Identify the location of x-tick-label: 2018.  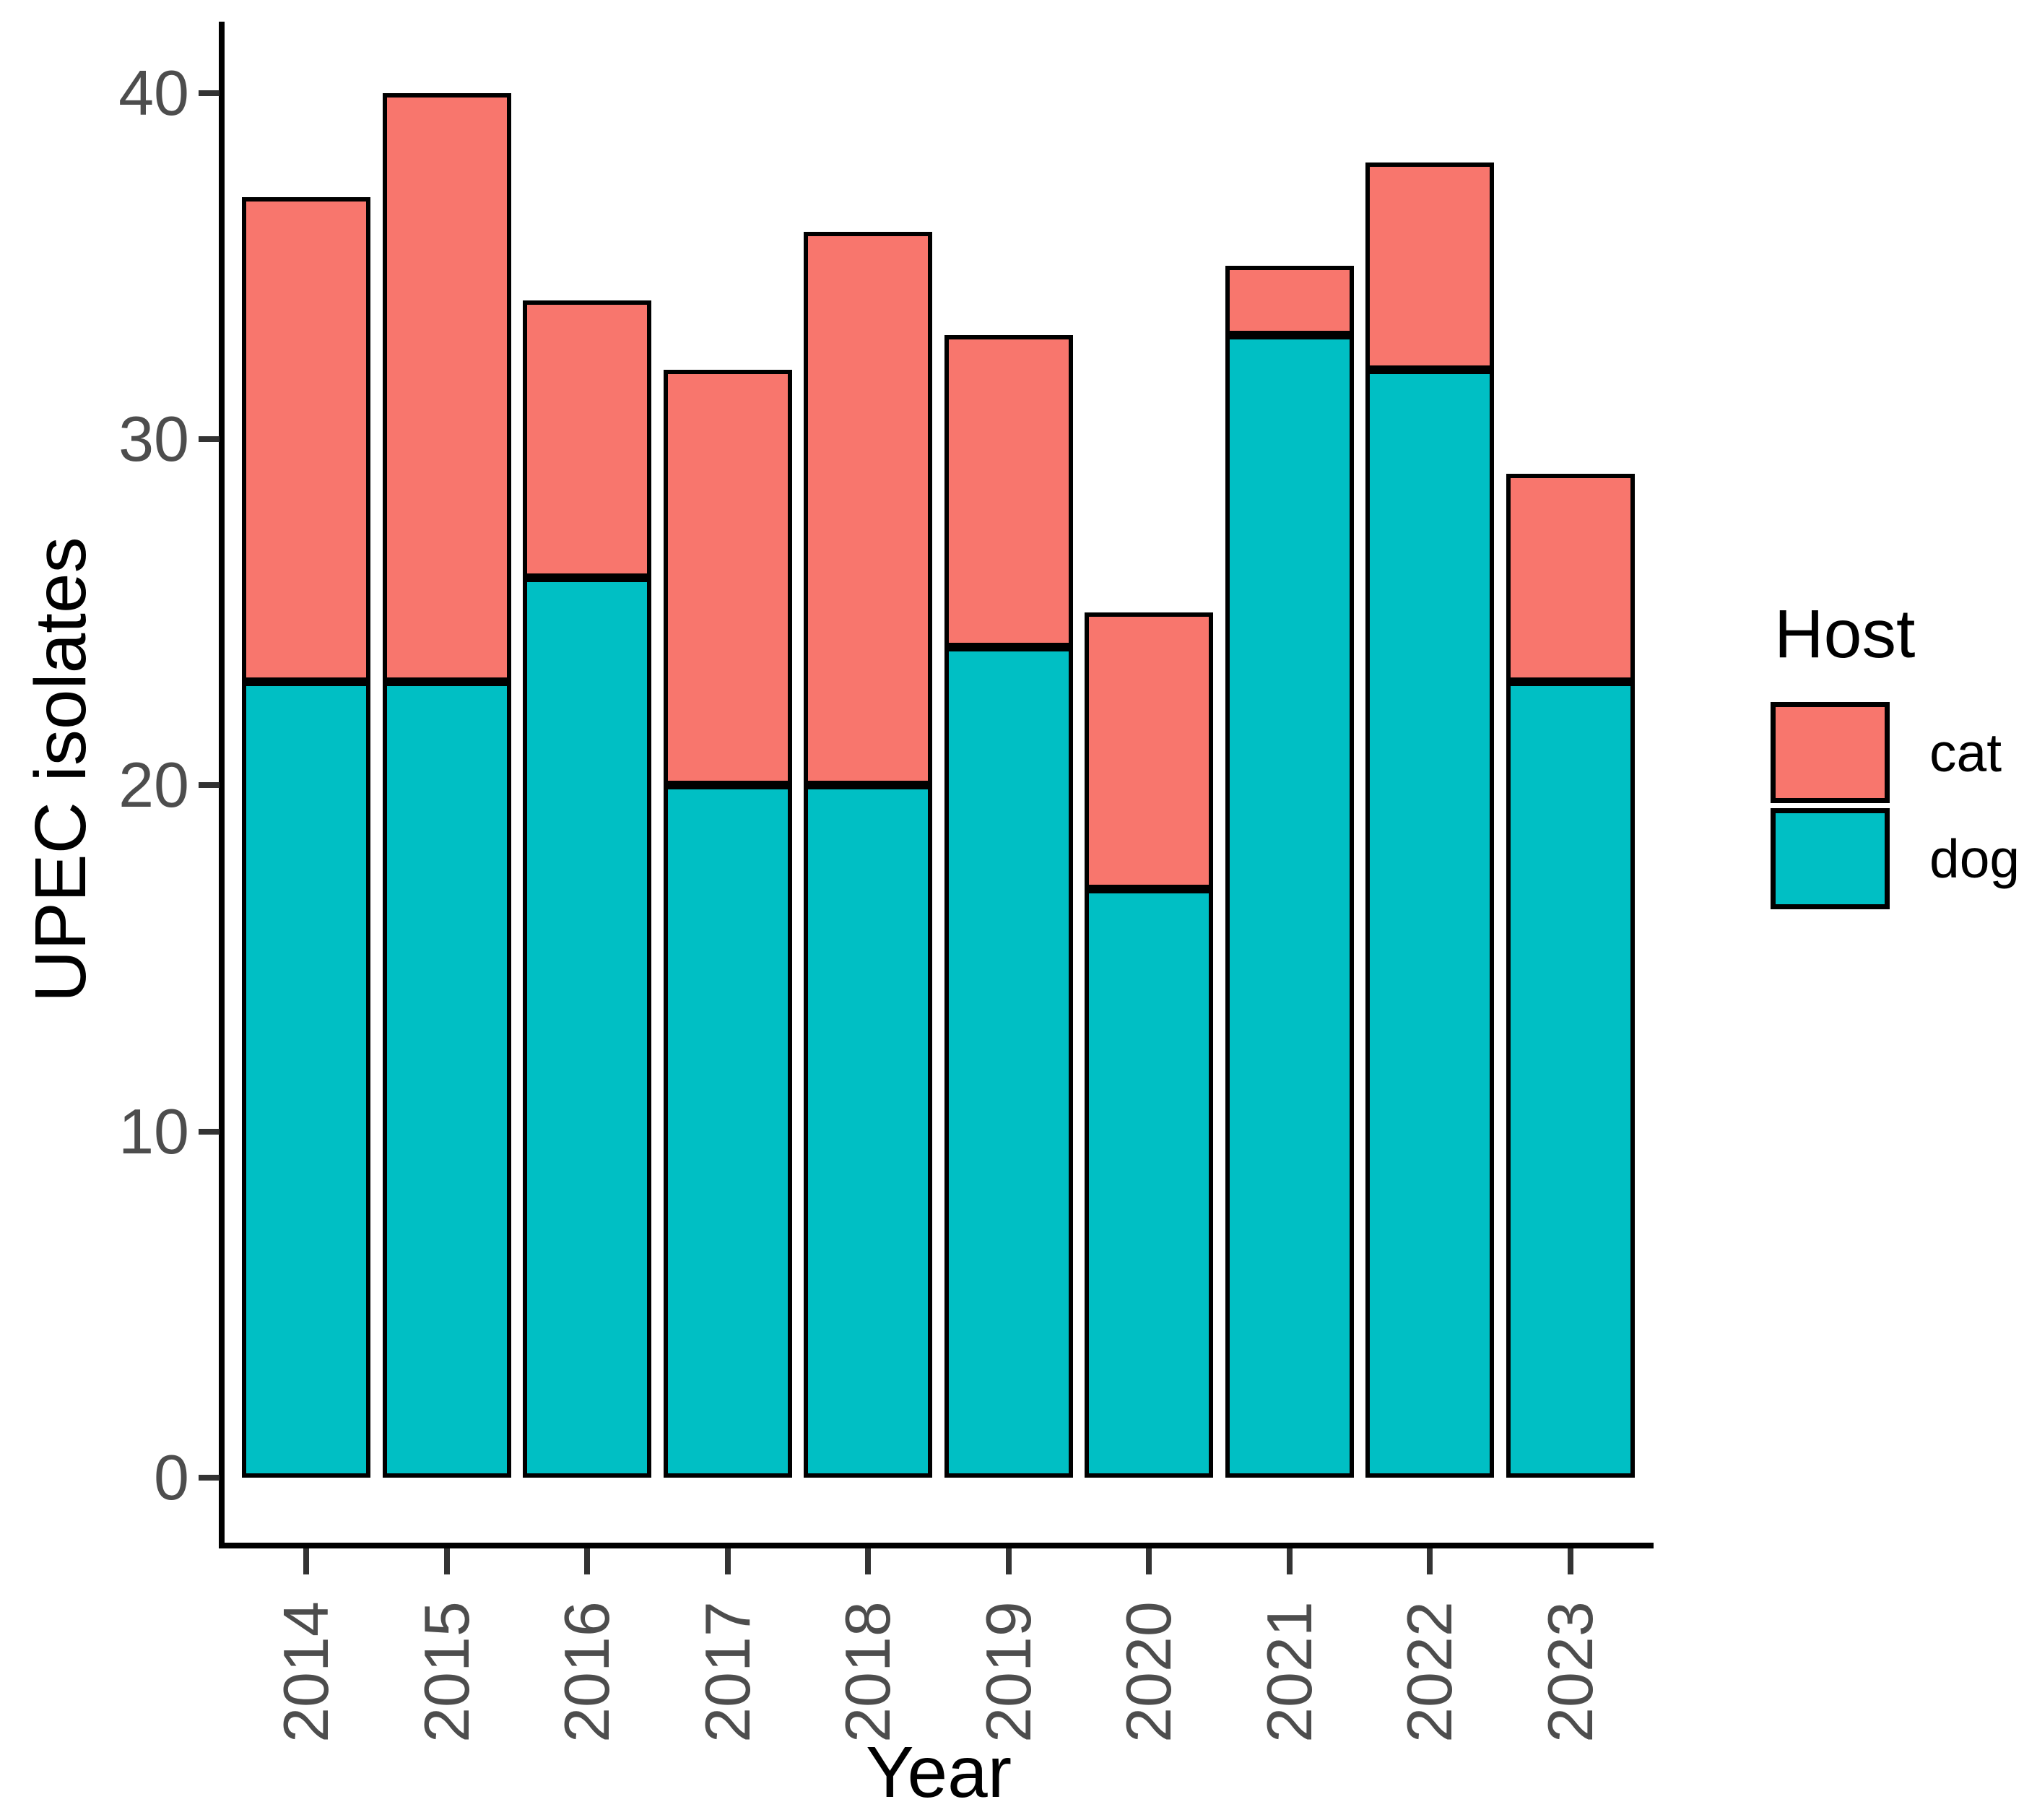
(868, 1672).